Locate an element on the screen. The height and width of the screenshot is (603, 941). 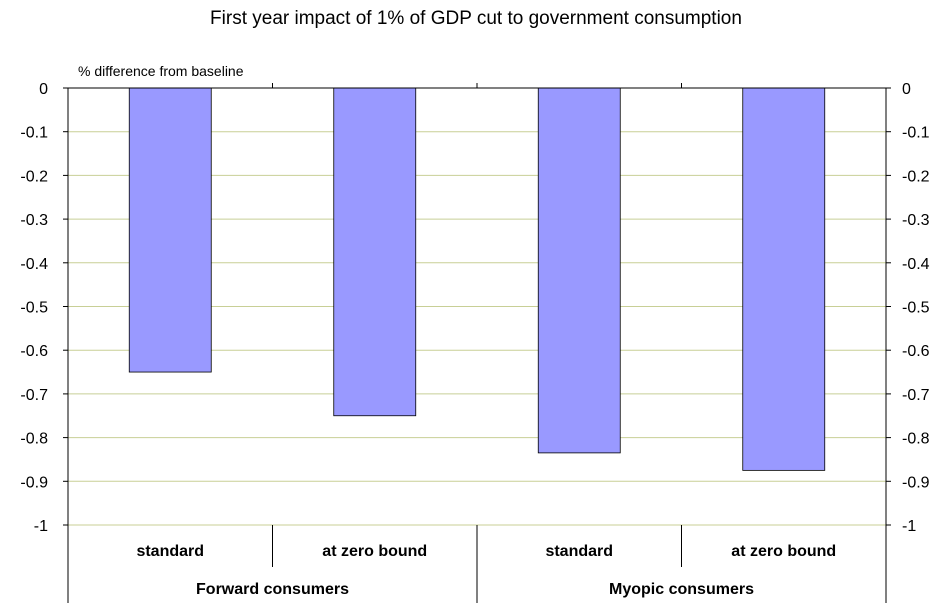
y-tick-label-left: -0.1 is located at coordinates (34, 133).